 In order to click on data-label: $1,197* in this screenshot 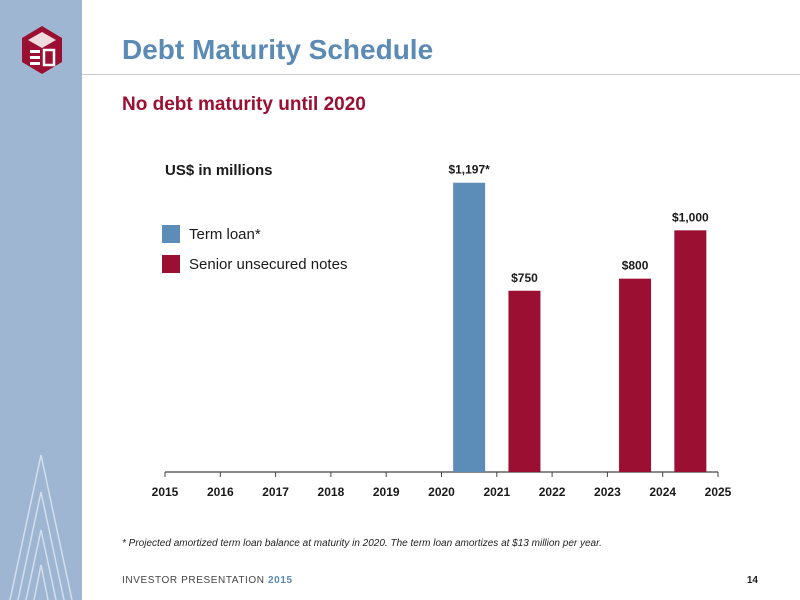, I will do `click(469, 170)`.